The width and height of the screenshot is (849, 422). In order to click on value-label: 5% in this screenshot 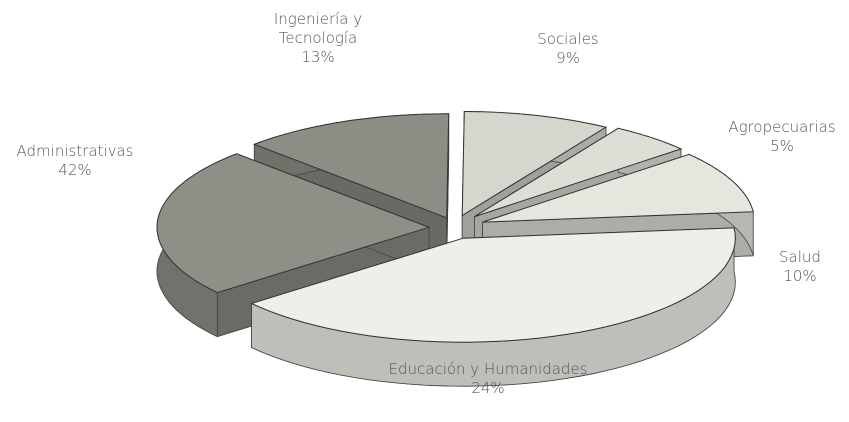, I will do `click(782, 146)`.